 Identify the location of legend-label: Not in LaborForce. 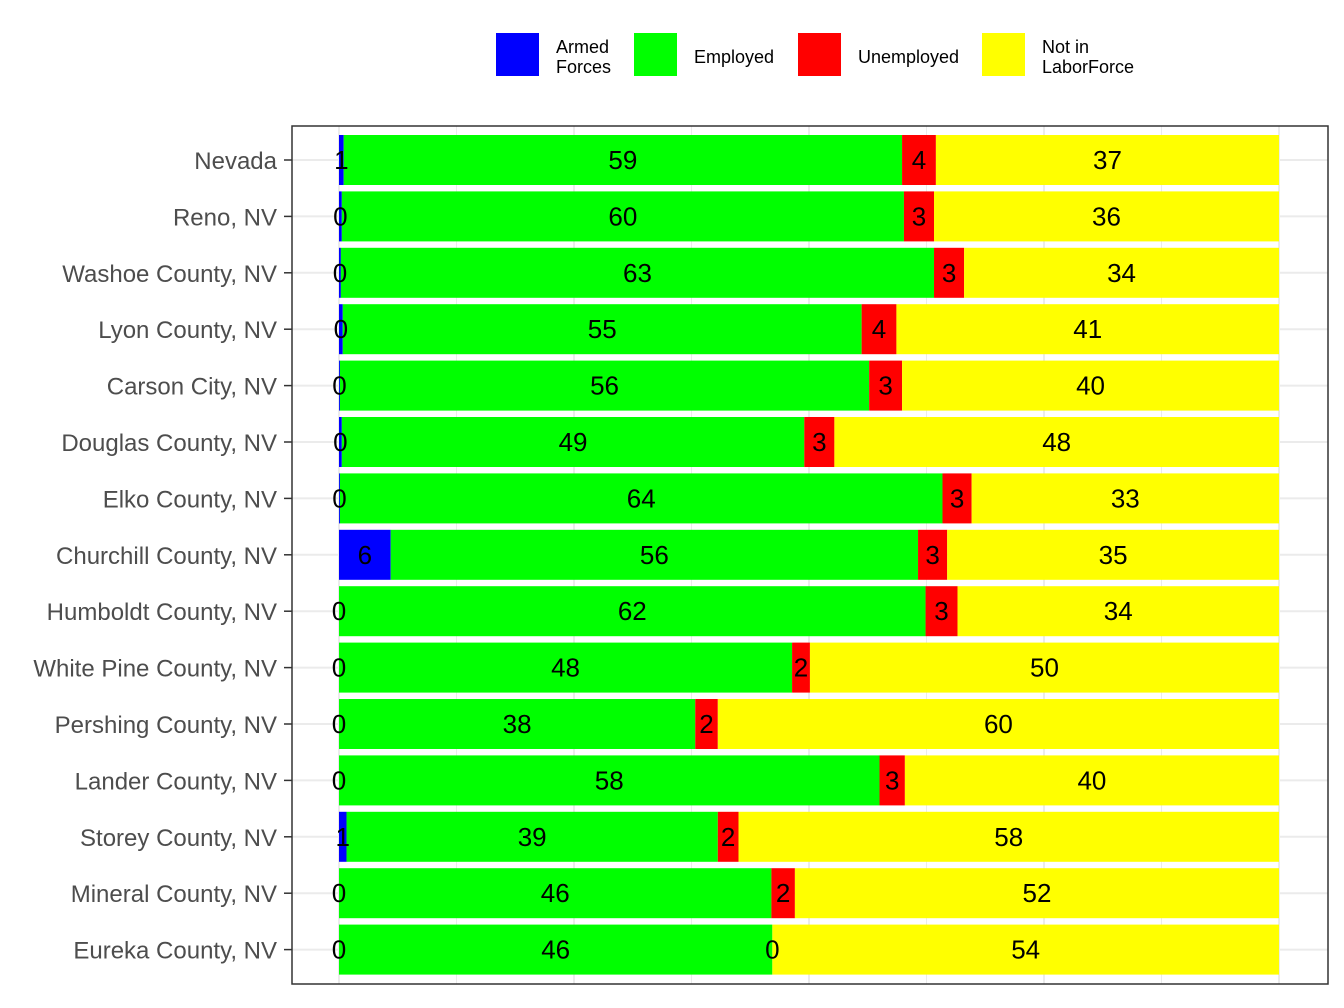
(1088, 57).